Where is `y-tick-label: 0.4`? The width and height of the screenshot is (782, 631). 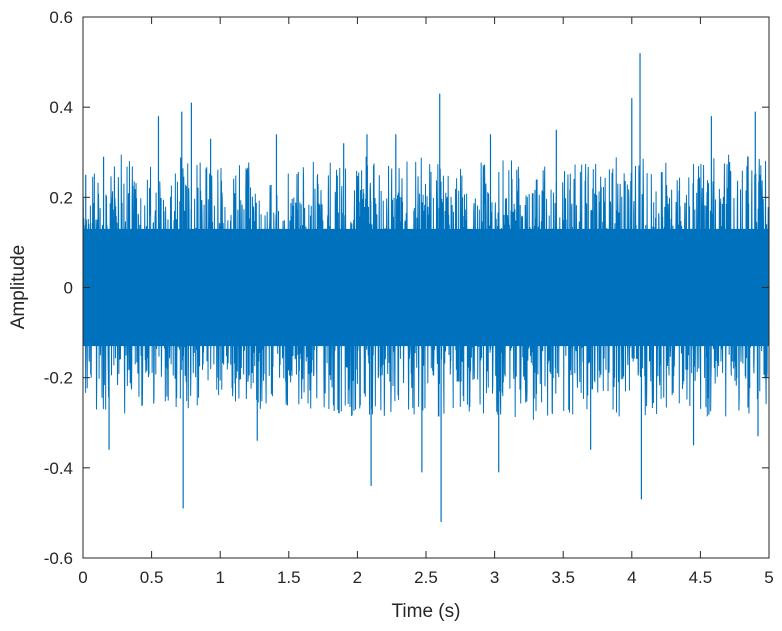 y-tick-label: 0.4 is located at coordinates (61, 107).